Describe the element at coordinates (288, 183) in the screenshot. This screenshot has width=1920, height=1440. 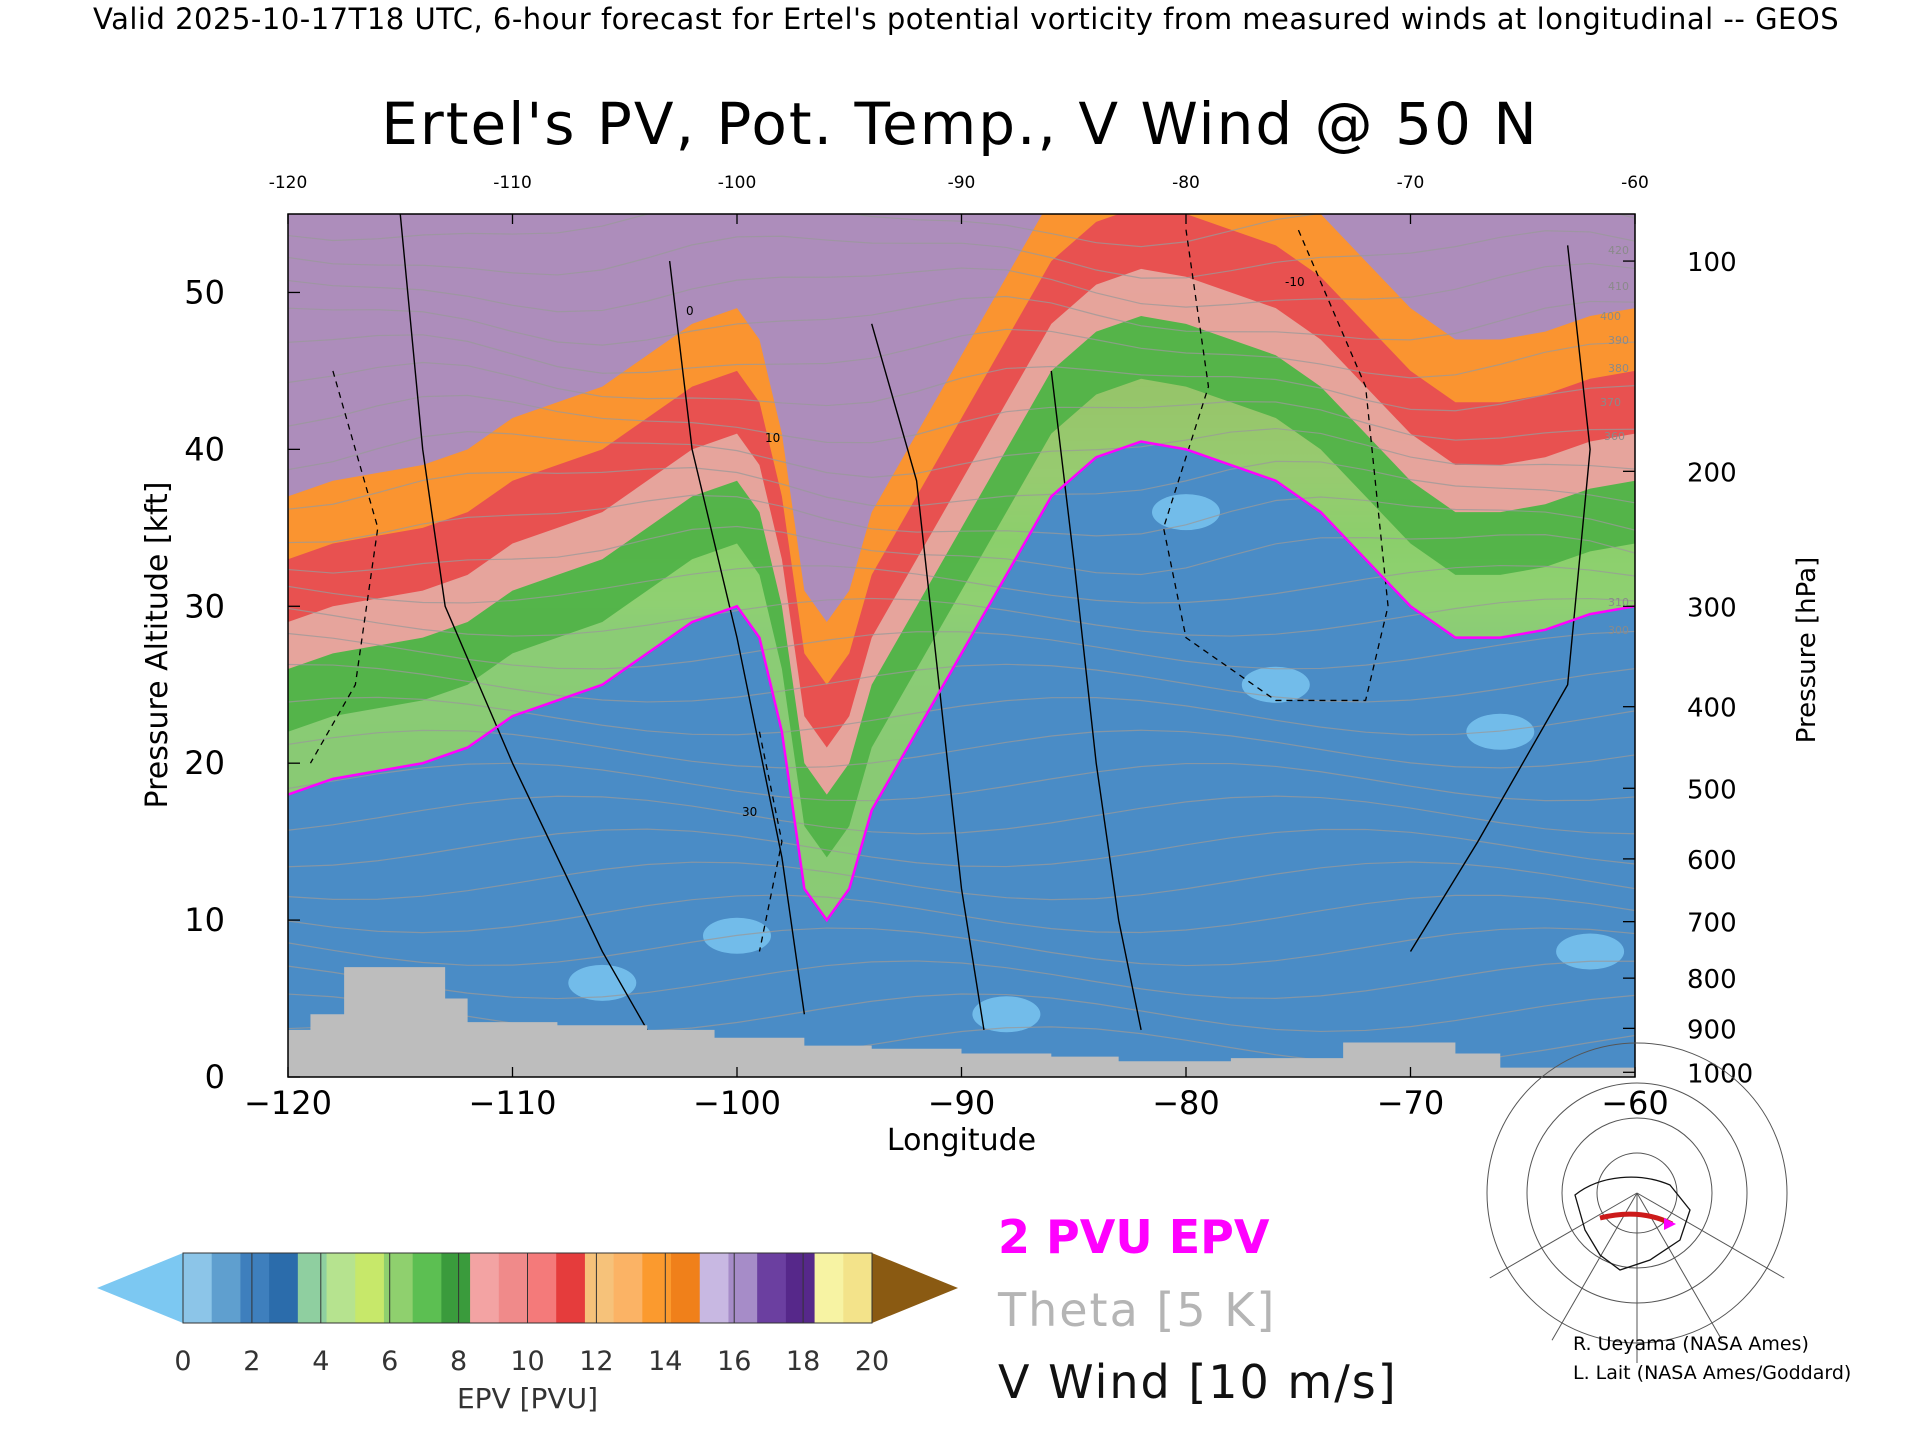
I see `top-x-tick-label: -120` at that location.